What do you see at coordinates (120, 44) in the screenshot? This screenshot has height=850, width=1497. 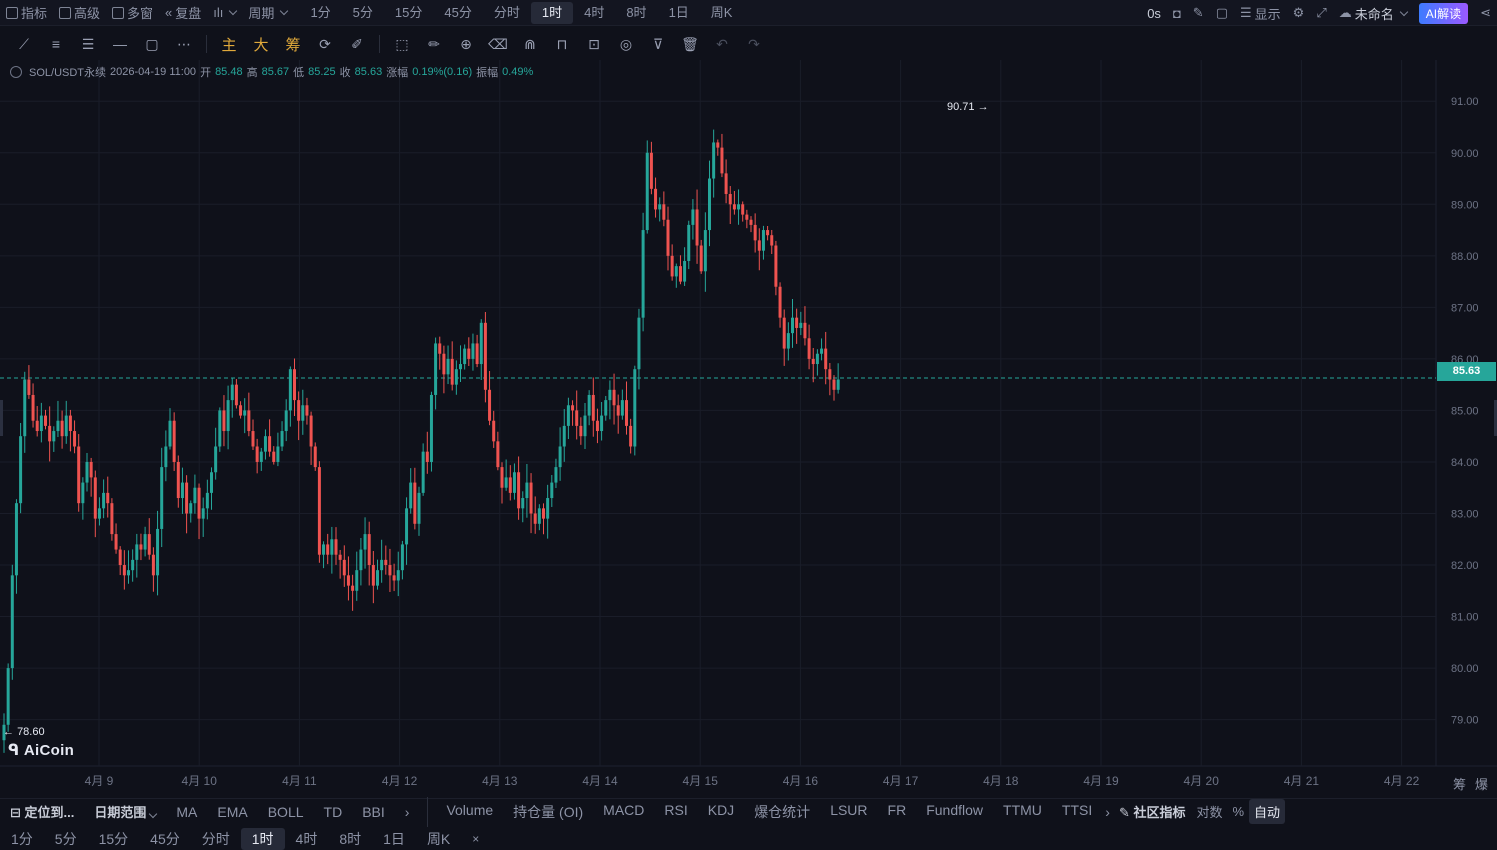 I see `horizontal-line-icon: —` at bounding box center [120, 44].